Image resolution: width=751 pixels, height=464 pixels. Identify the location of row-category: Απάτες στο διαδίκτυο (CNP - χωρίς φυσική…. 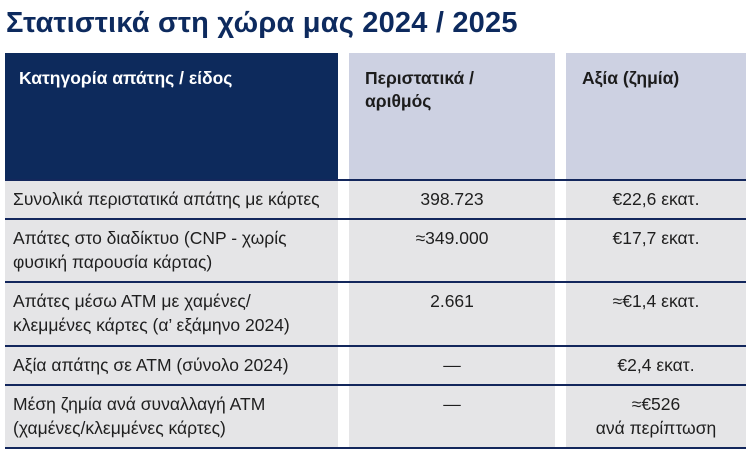
(171, 251).